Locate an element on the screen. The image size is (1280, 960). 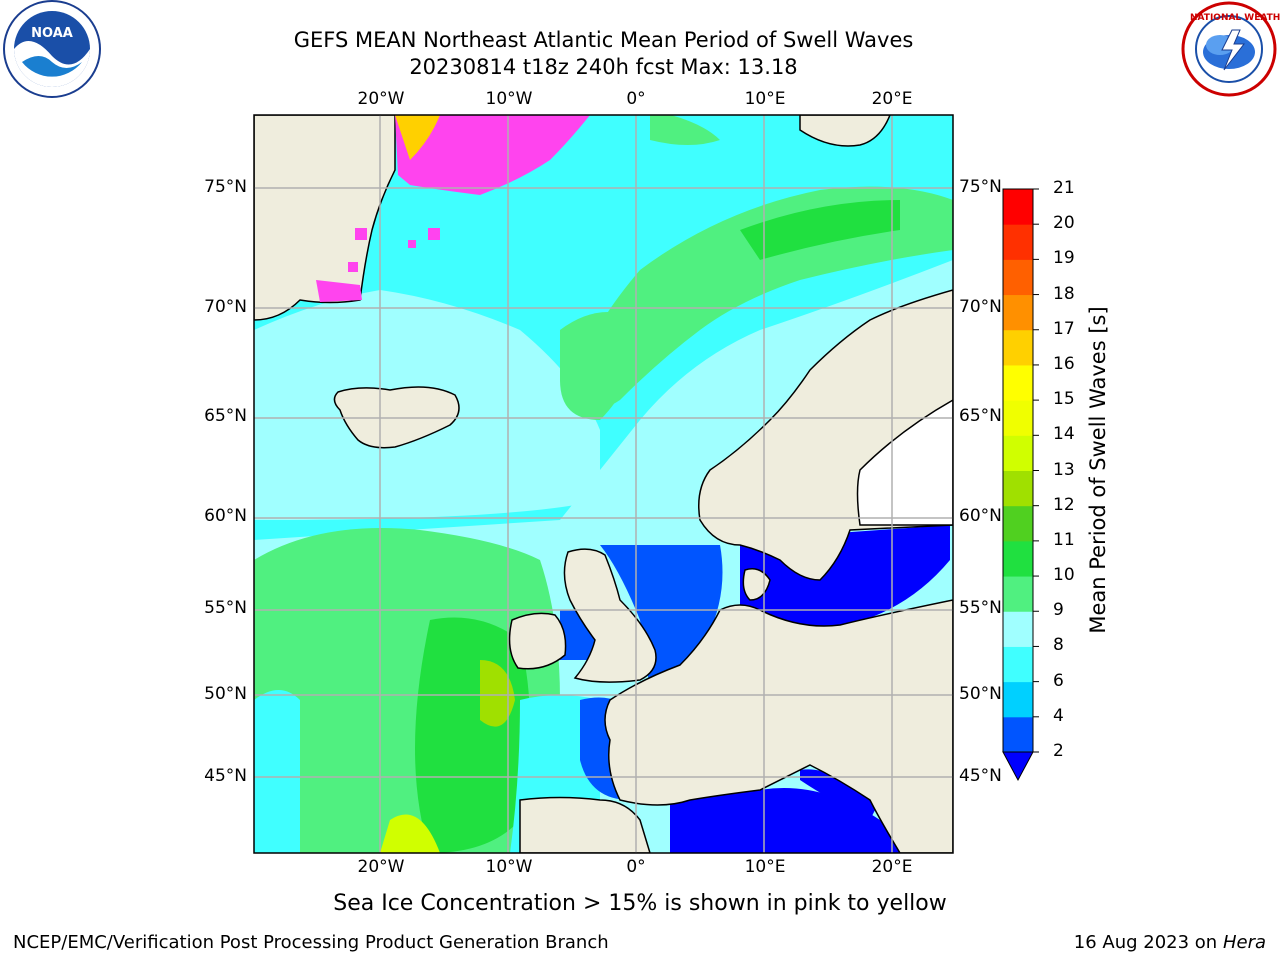
lat-label-right: 75°N is located at coordinates (980, 187).